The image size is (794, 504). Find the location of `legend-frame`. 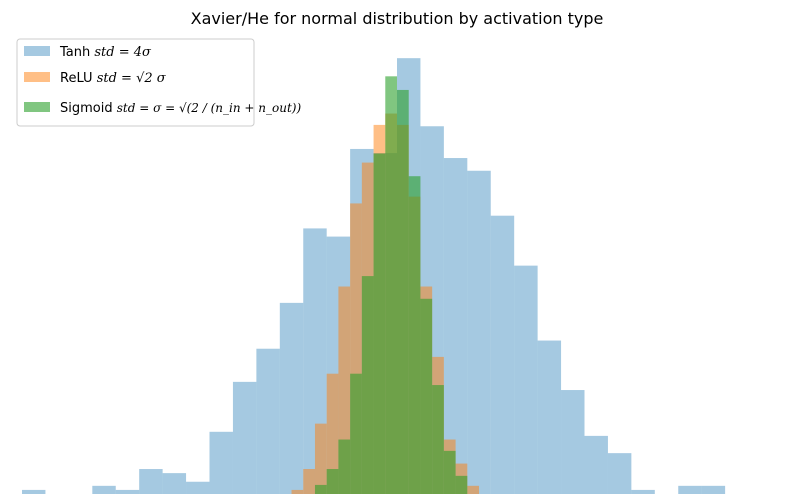

legend-frame is located at coordinates (135, 82).